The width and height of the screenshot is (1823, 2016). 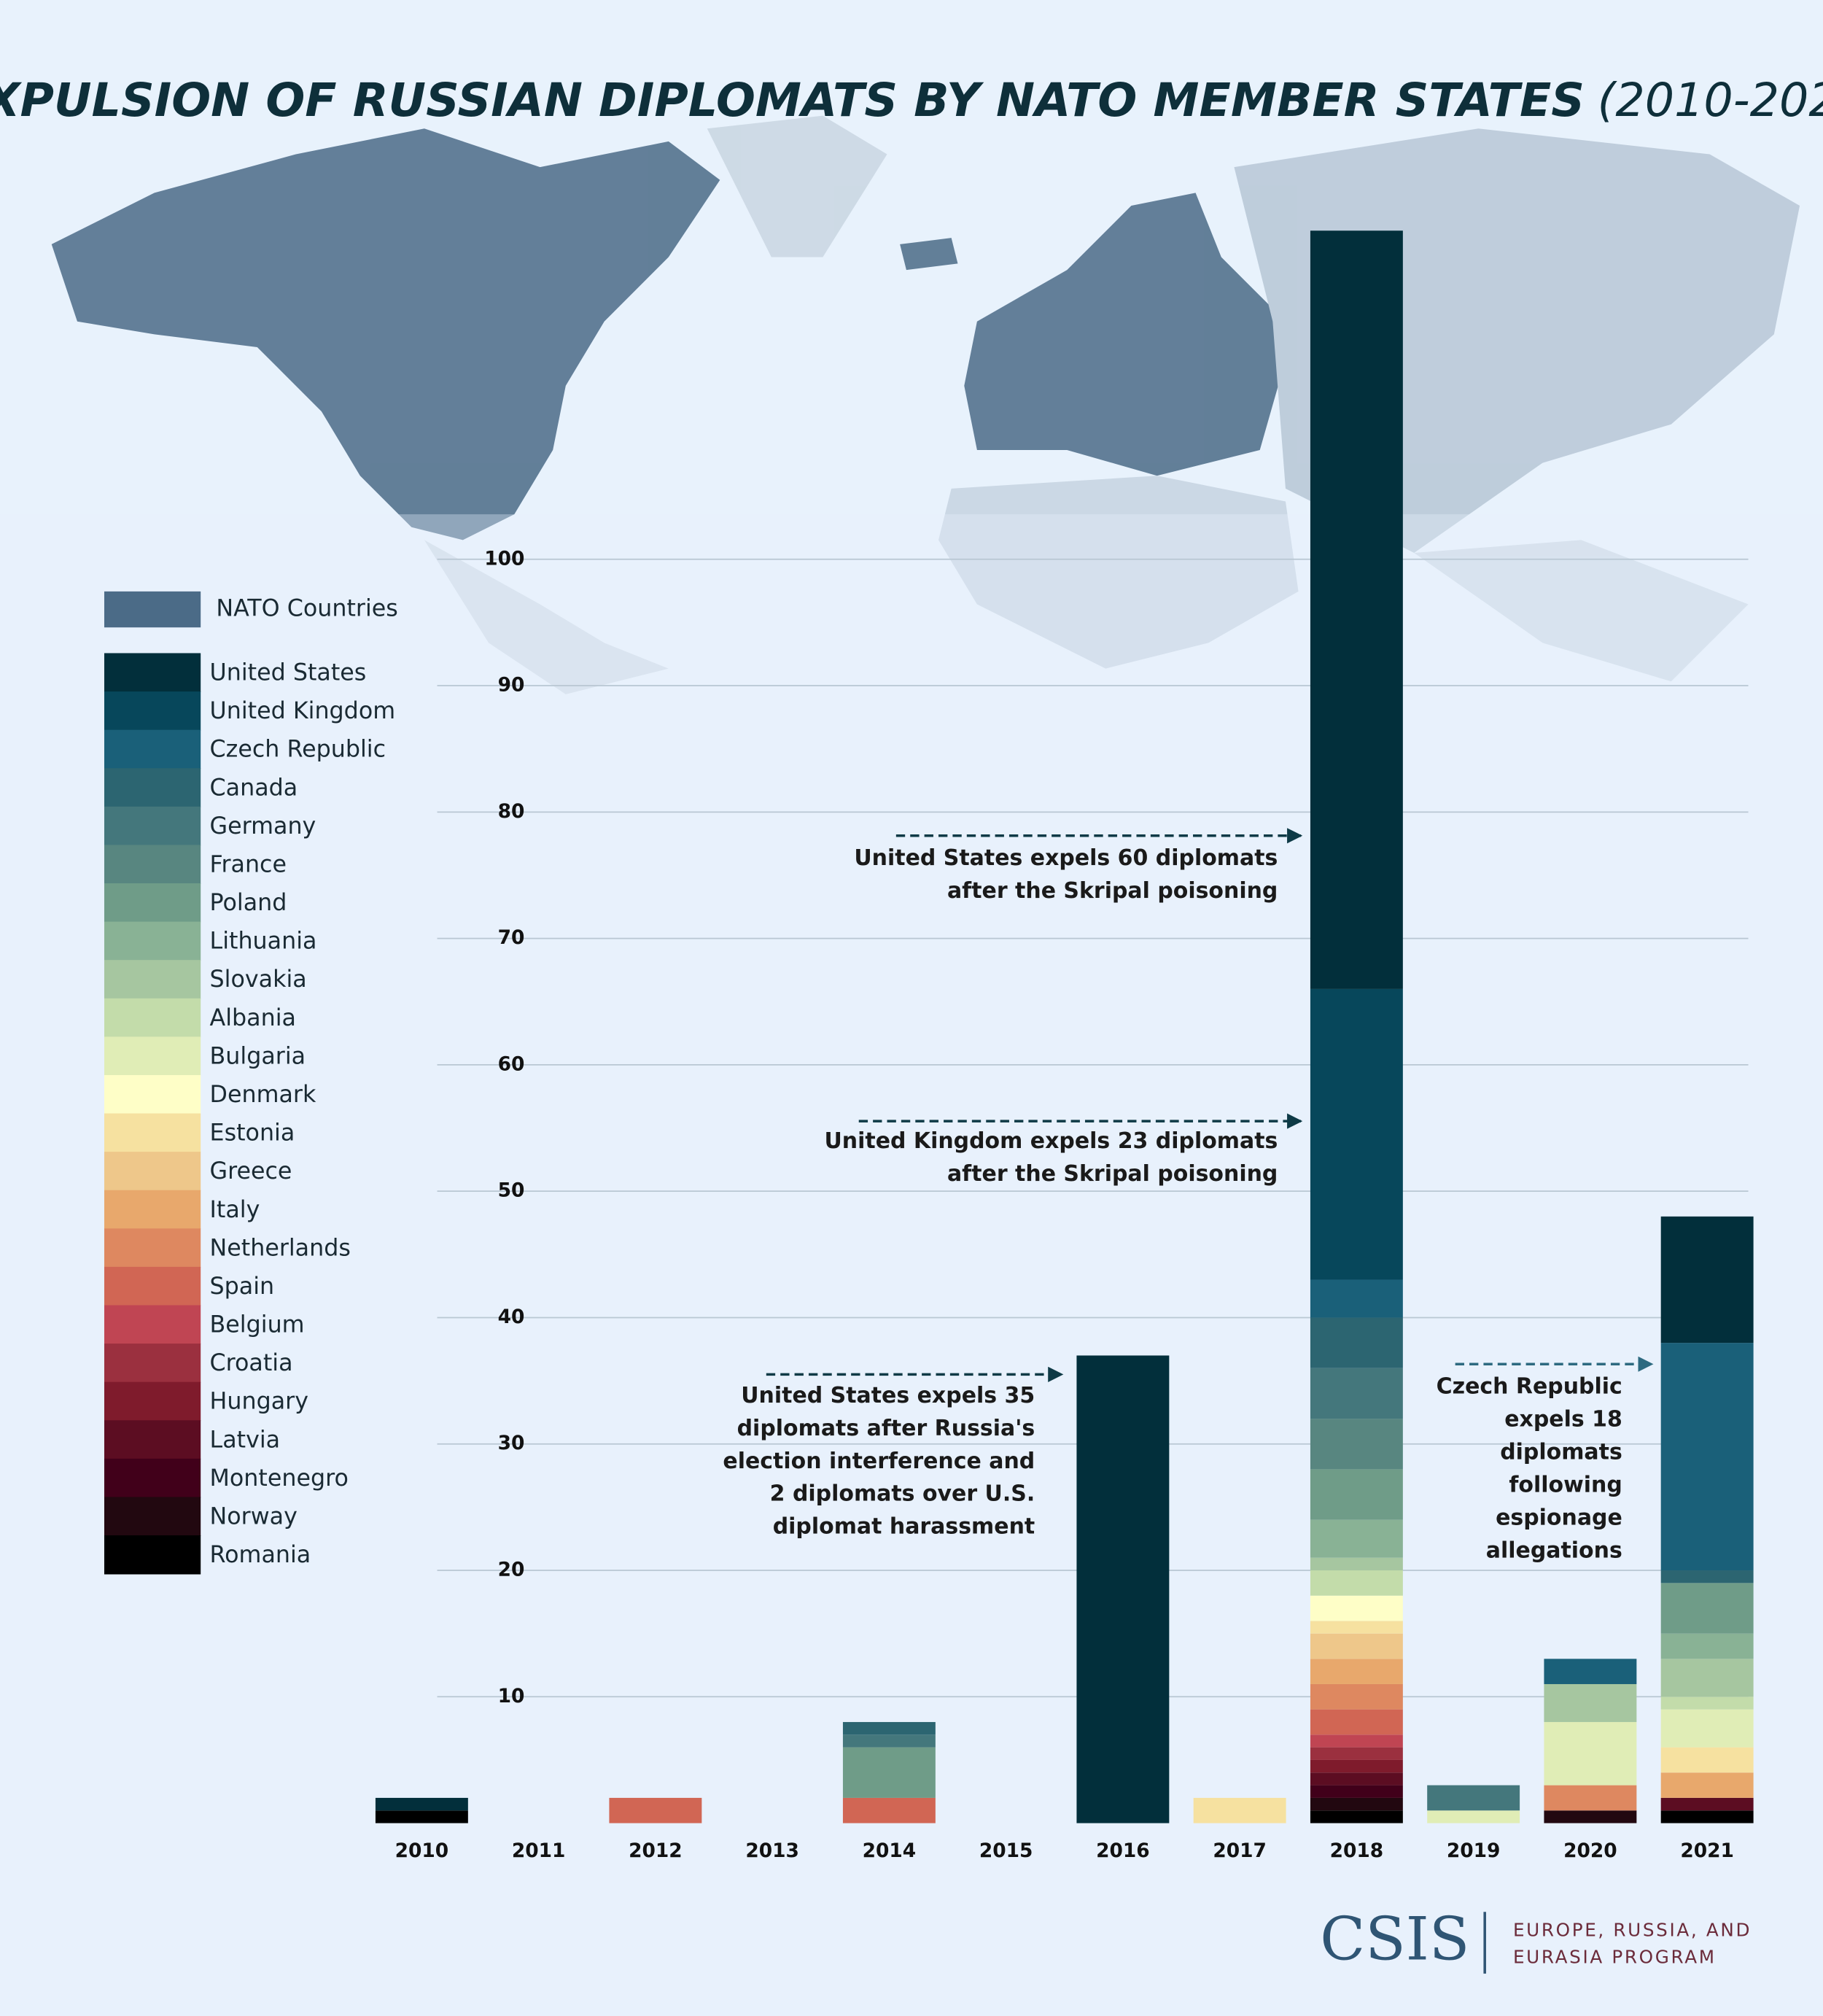 I want to click on legend-label: Italy, so click(x=235, y=1210).